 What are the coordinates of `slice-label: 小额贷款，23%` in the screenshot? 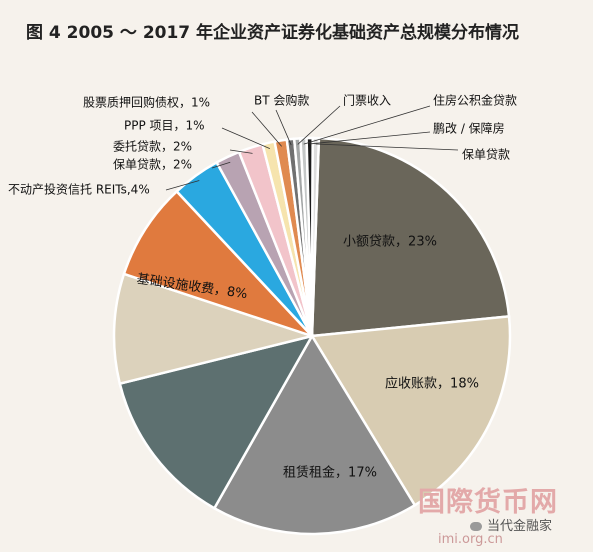 It's located at (390, 242).